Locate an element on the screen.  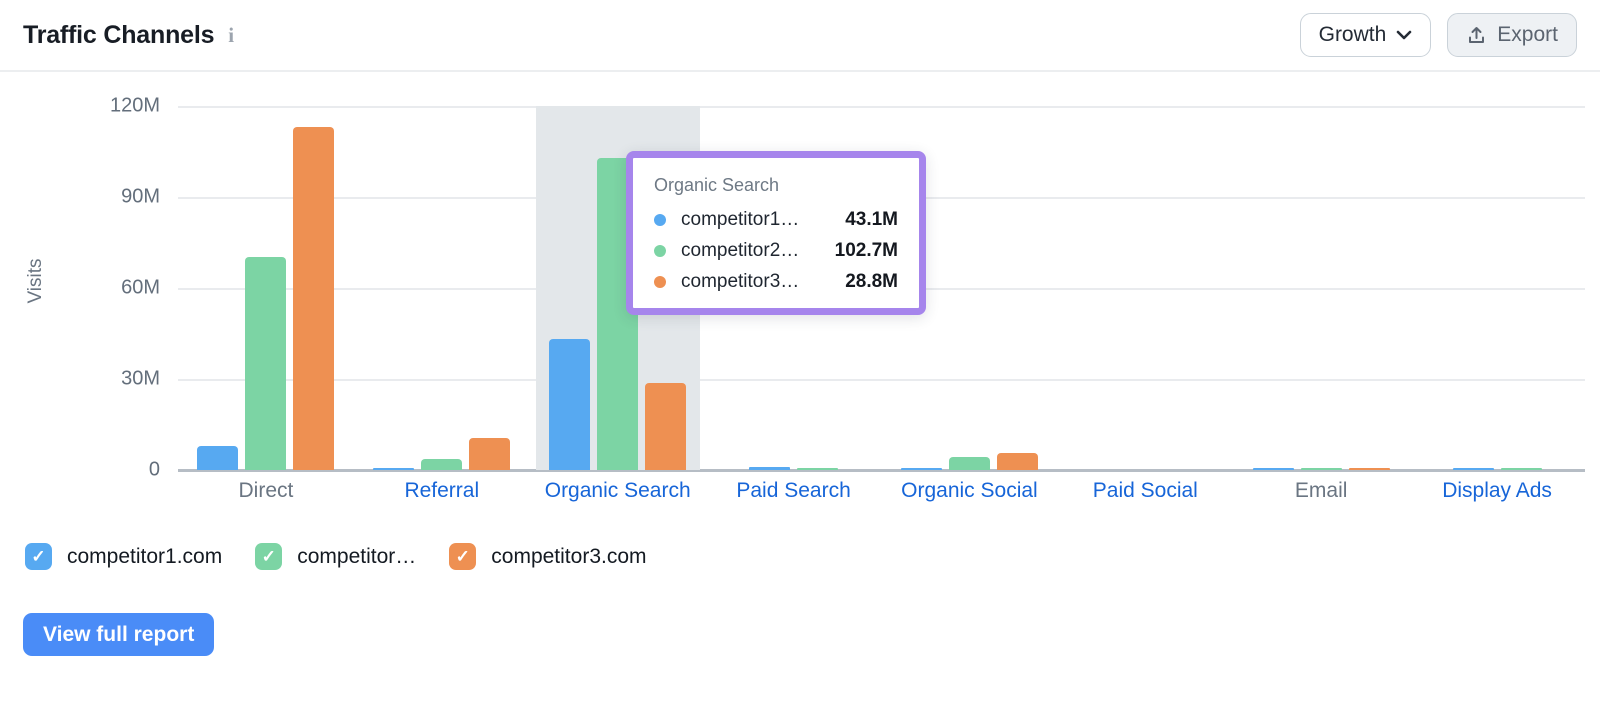
growth-dropdown: Growth is located at coordinates (1365, 35).